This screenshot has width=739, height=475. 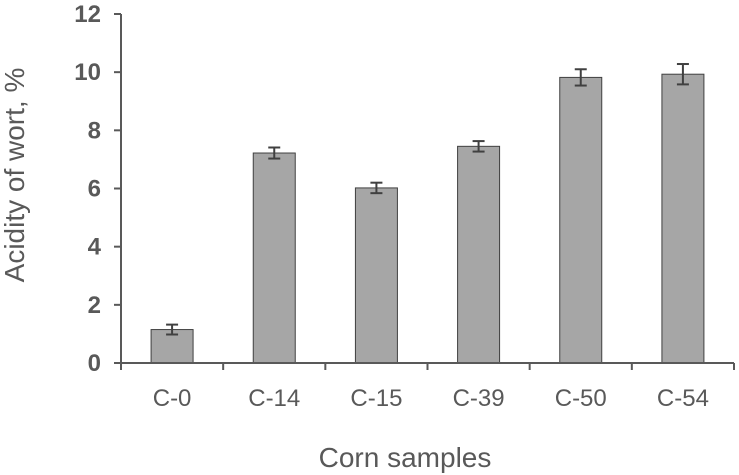 What do you see at coordinates (479, 398) in the screenshot?
I see `x-tick-label: C-39` at bounding box center [479, 398].